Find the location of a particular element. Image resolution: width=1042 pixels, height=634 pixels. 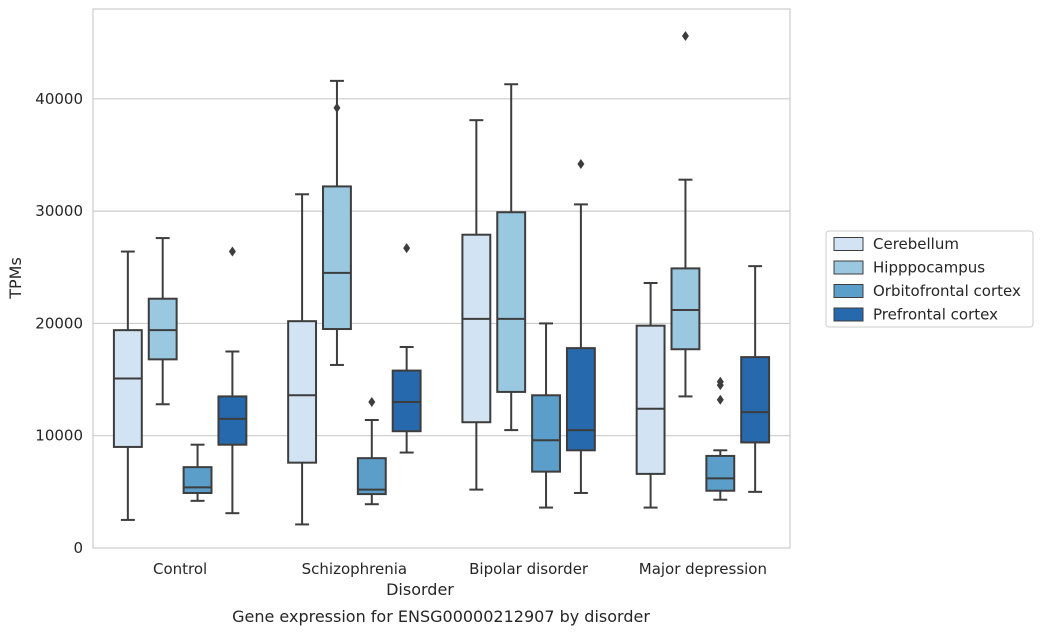

legend-label: Cerebellum is located at coordinates (916, 244).